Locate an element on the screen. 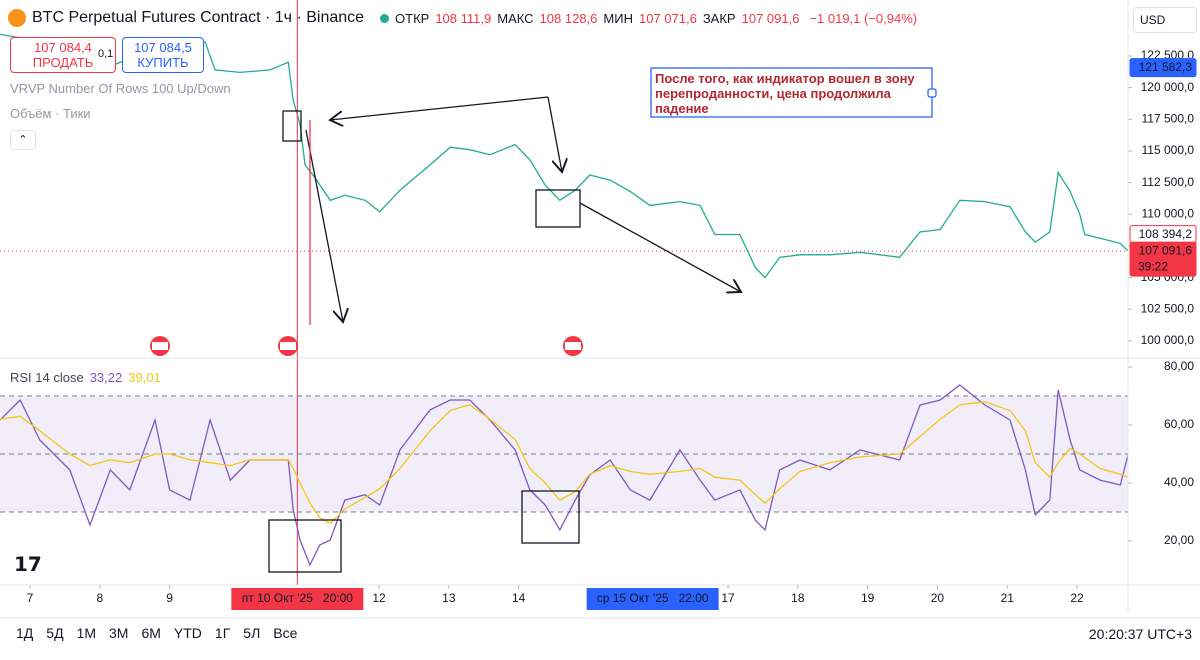 This screenshot has width=1200, height=660. range-button: YTD is located at coordinates (187, 633).